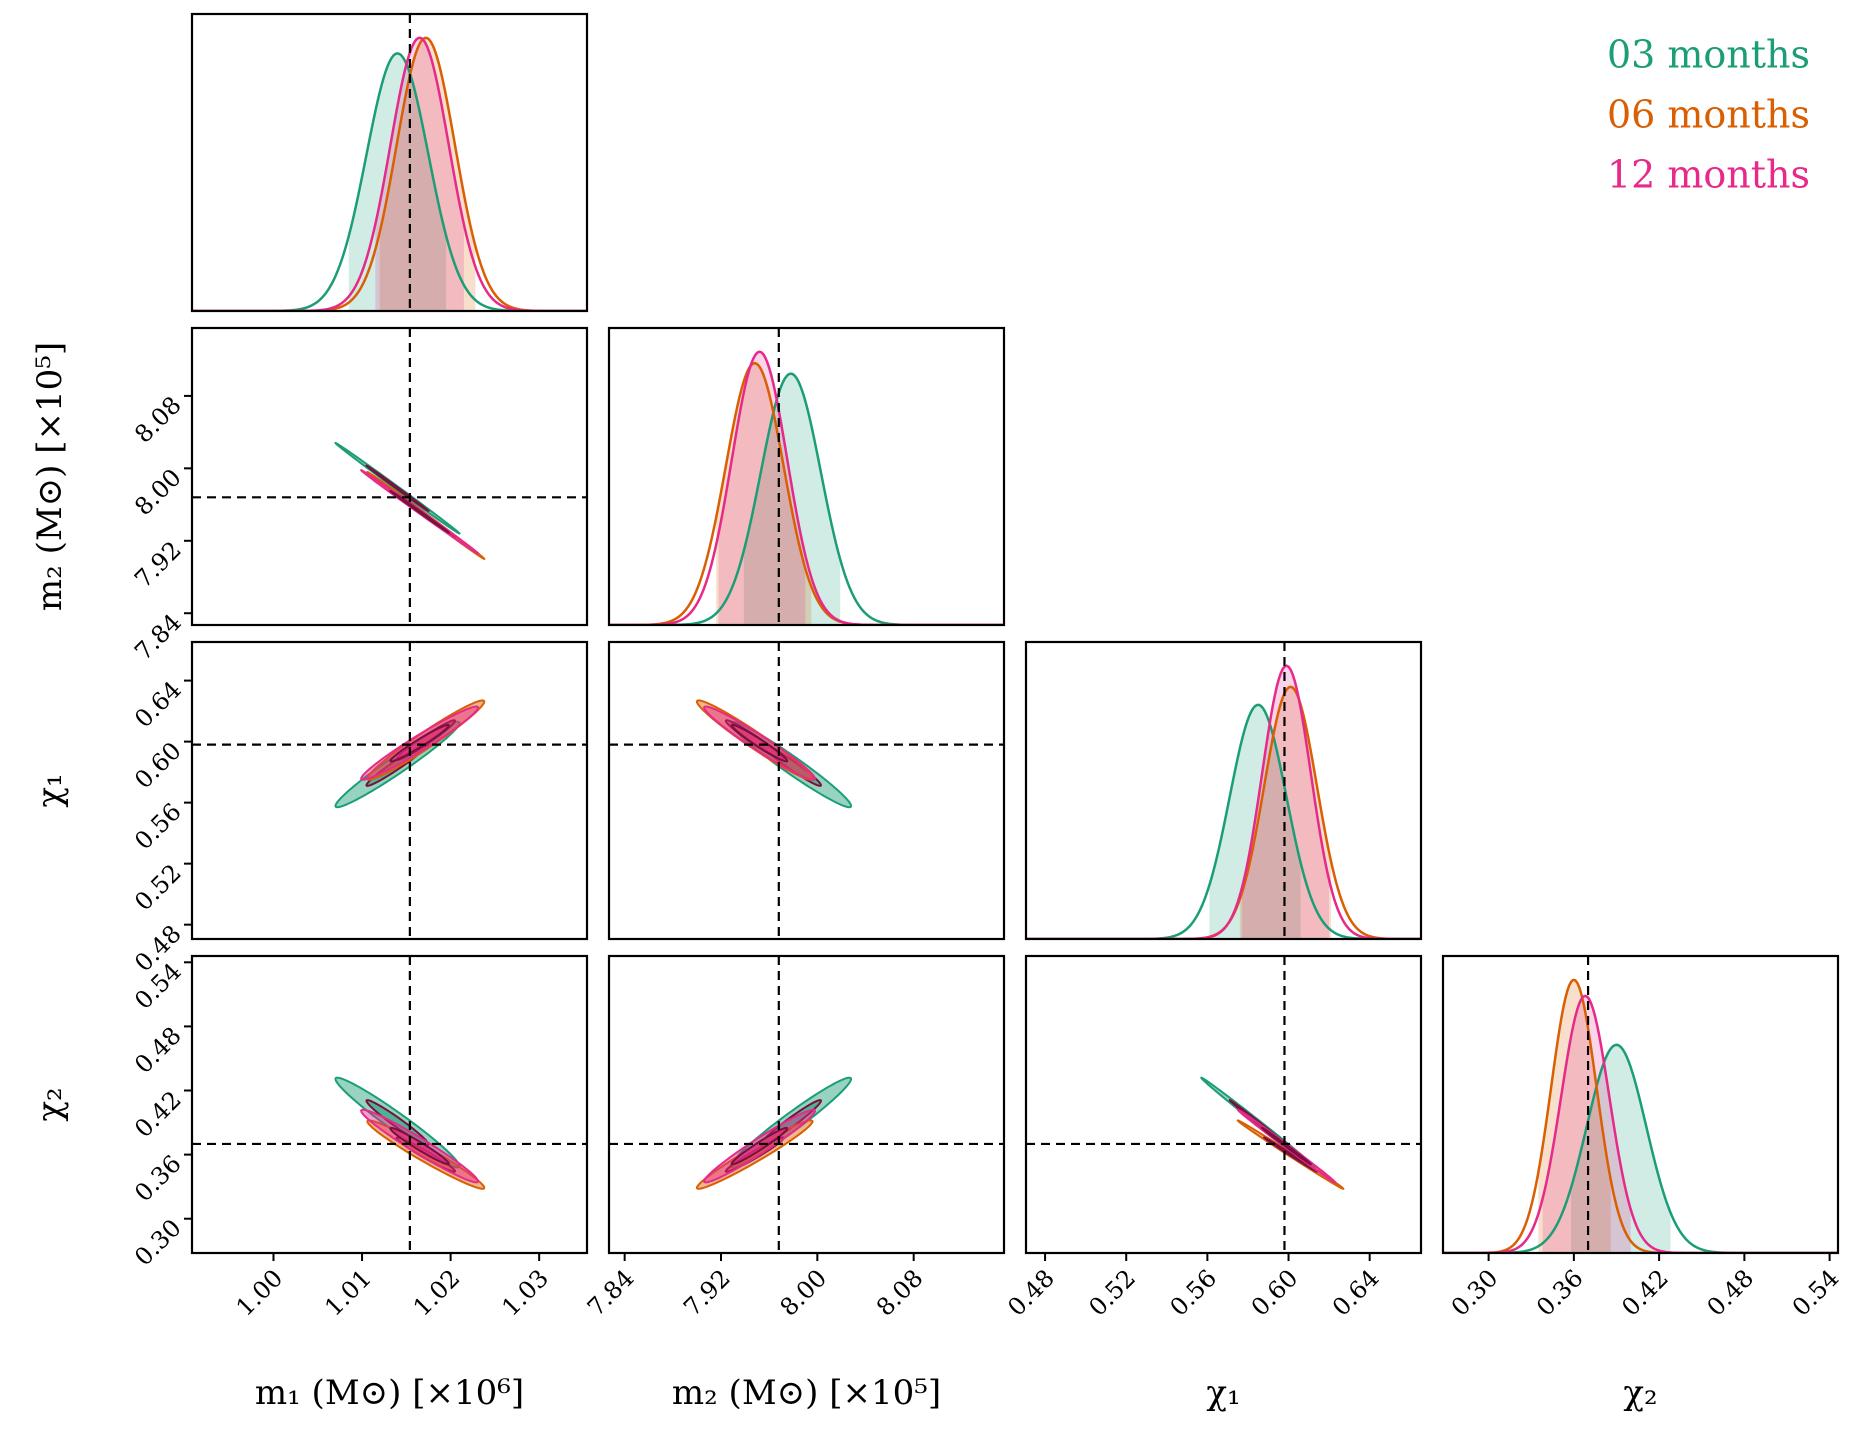  What do you see at coordinates (158, 766) in the screenshot?
I see `y-tick-label: 0.60` at bounding box center [158, 766].